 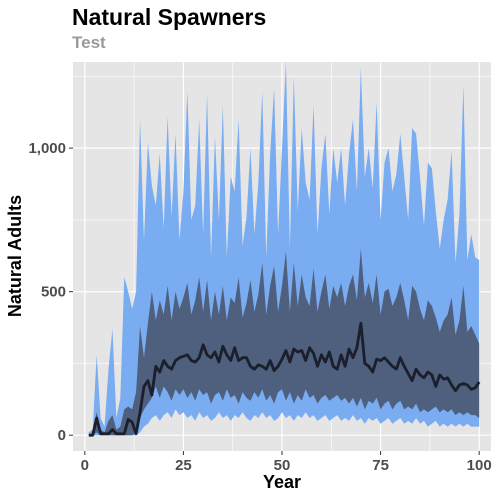 What do you see at coordinates (85, 465) in the screenshot?
I see `x-tick-label: 0` at bounding box center [85, 465].